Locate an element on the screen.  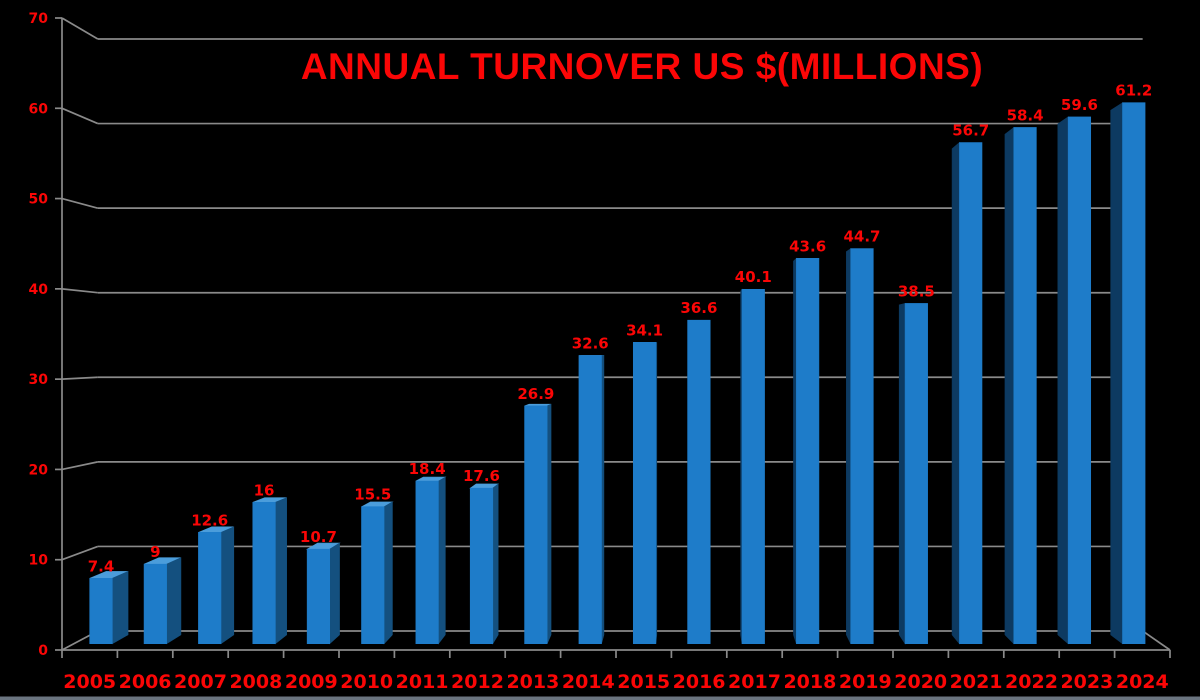
bar-2014 is located at coordinates (591, 500).